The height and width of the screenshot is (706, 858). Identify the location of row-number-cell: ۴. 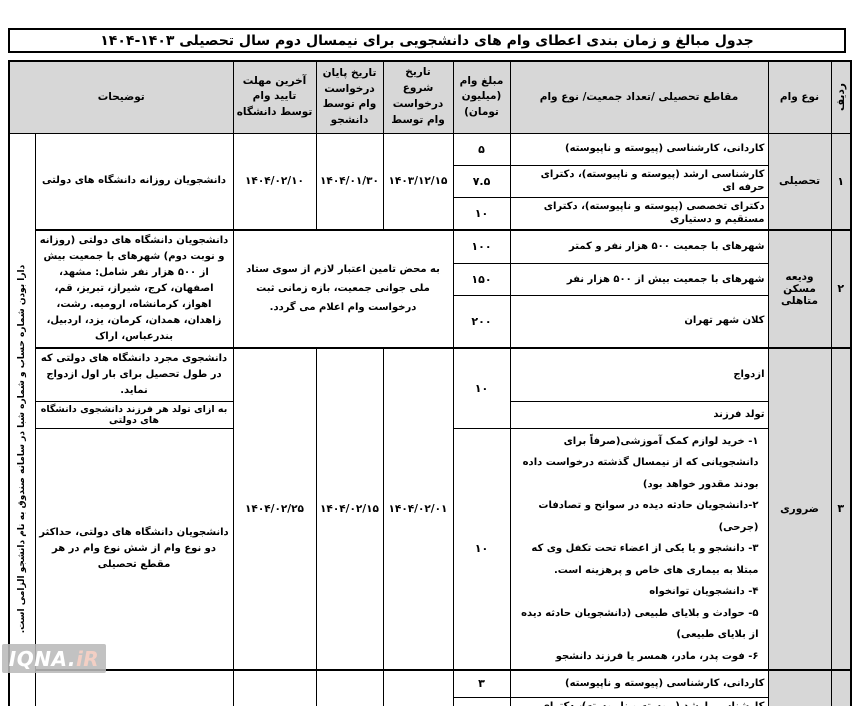
(841, 687).